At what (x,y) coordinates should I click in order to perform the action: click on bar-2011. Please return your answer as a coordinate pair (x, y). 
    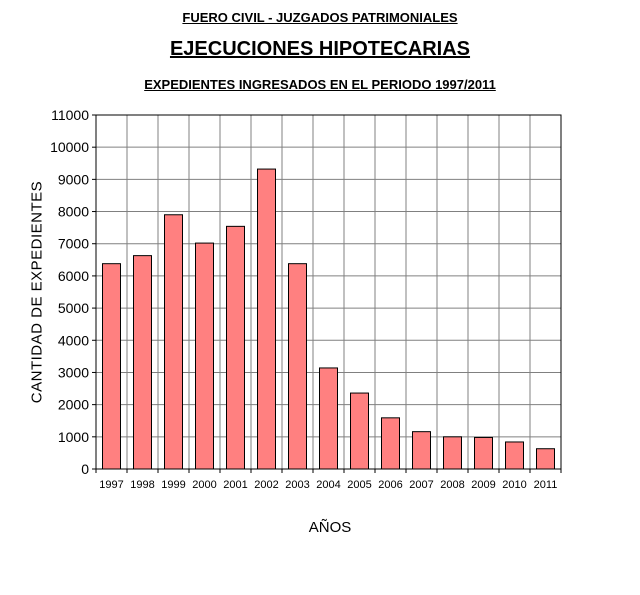
    Looking at the image, I should click on (545, 459).